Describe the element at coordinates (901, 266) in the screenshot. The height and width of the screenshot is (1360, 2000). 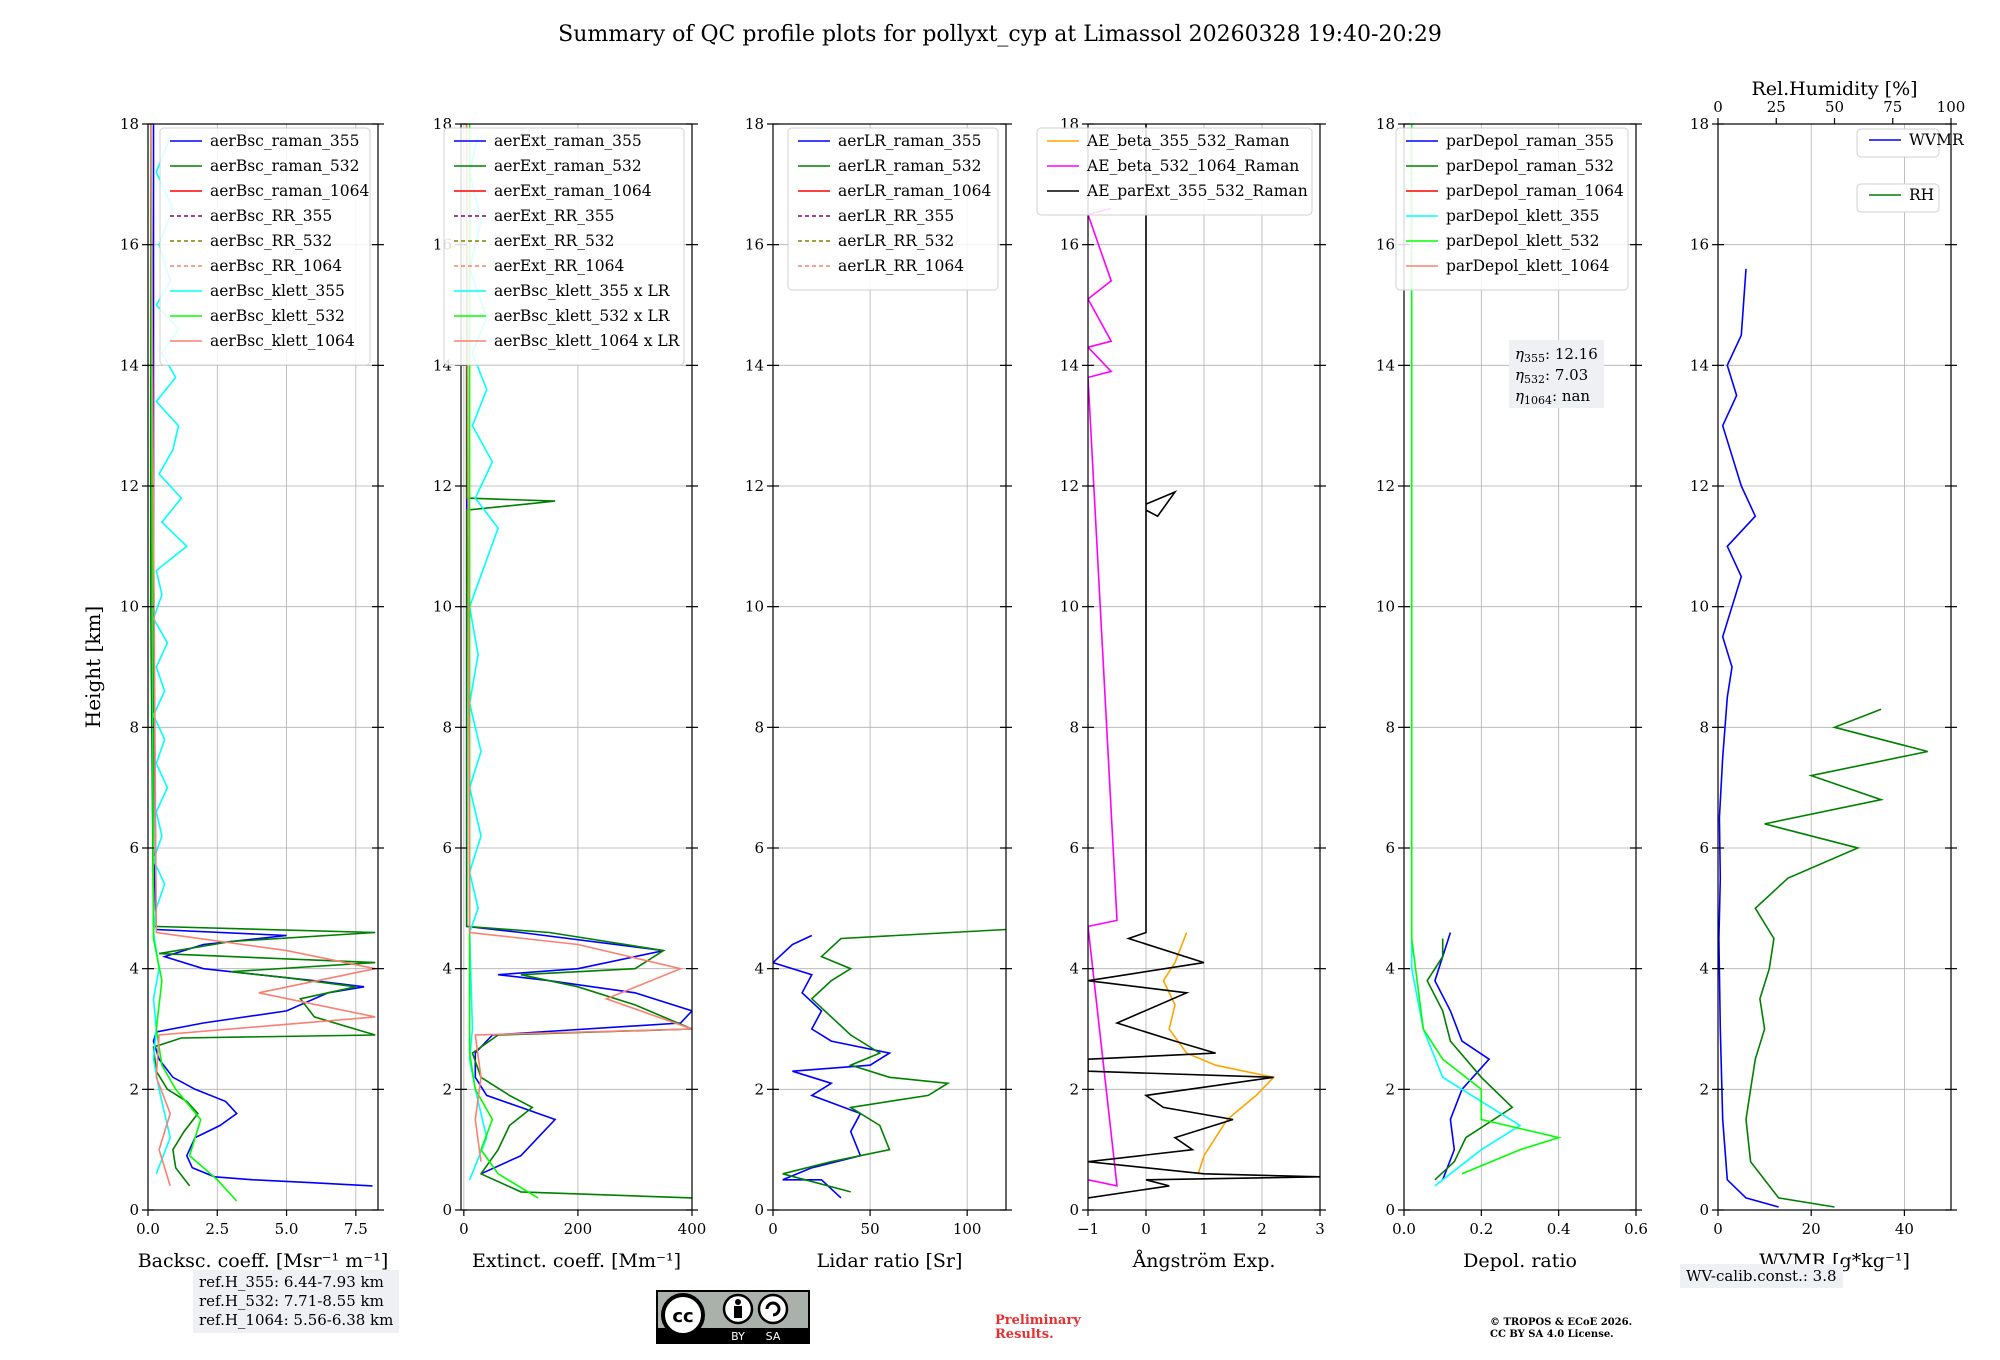
I see `legend-label: aerLR_RR_1064` at that location.